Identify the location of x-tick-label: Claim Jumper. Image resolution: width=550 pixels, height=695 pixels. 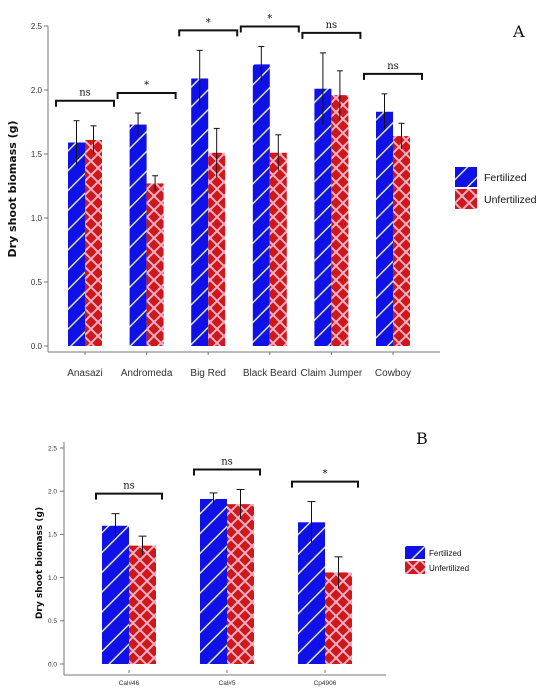
(332, 373).